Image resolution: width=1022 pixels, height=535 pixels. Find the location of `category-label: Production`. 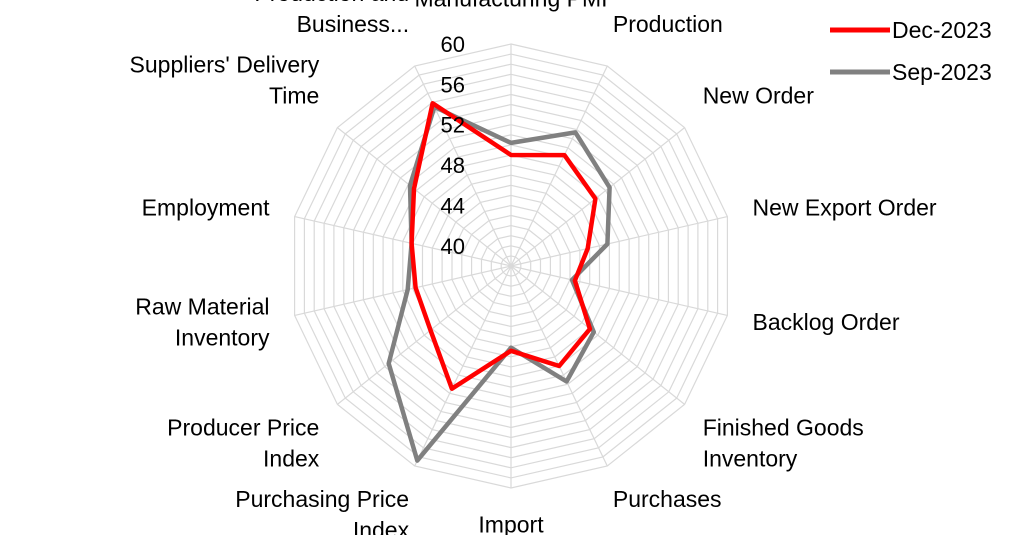

category-label: Production is located at coordinates (668, 24).